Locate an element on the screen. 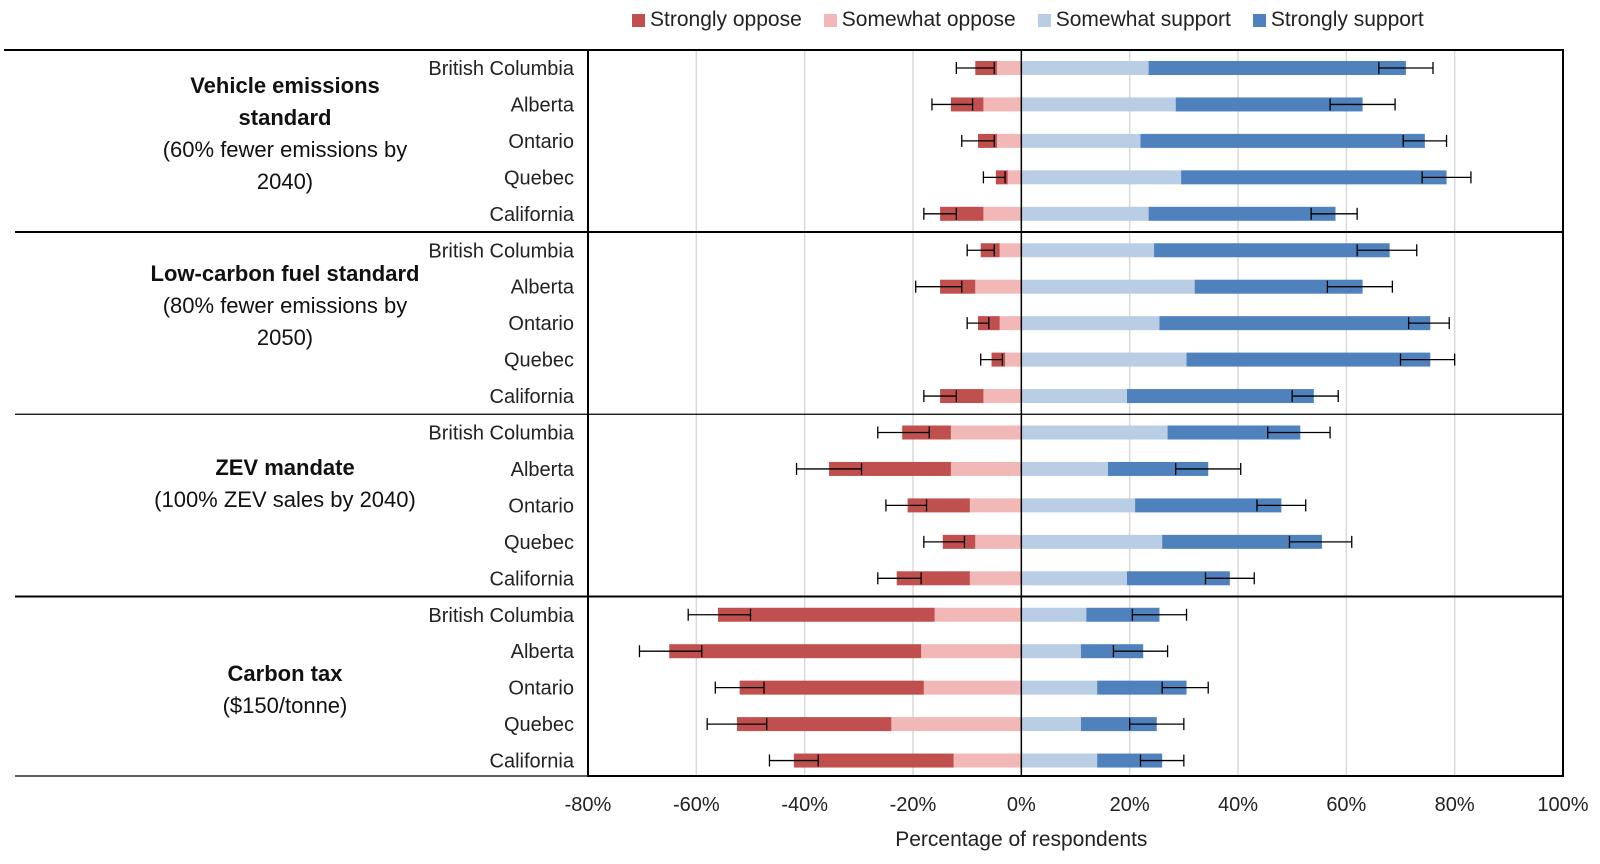 The height and width of the screenshot is (864, 1600). group-title: Carbon tax is located at coordinates (285, 673).